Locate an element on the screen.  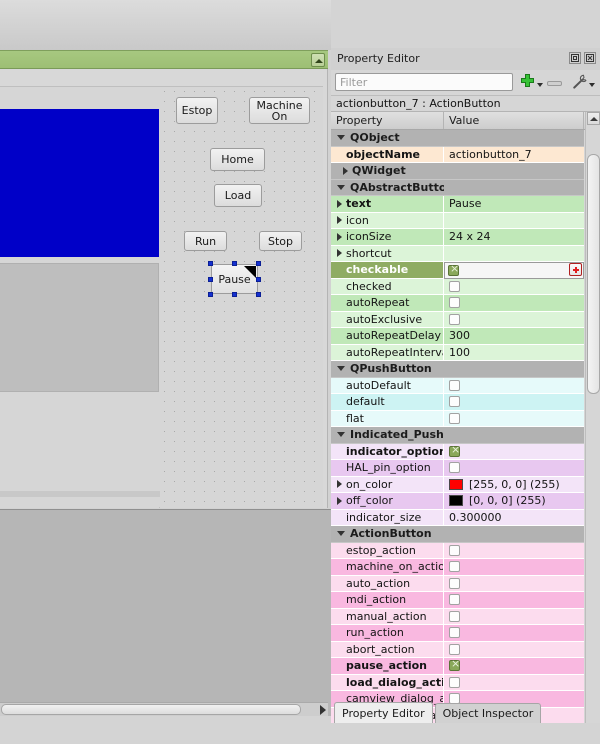
property-name-cell: run_action is located at coordinates (387, 633).